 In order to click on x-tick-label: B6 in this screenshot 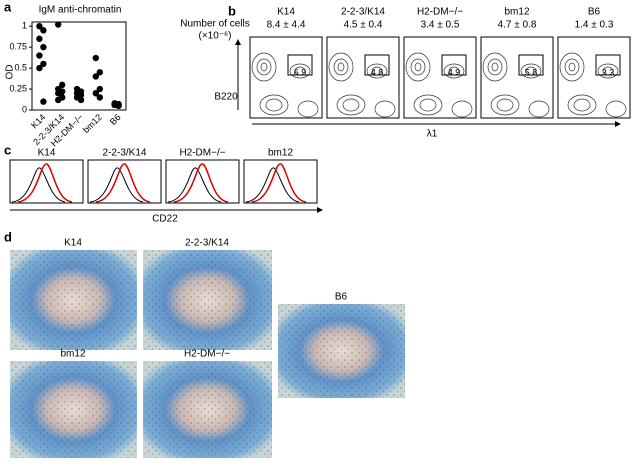, I will do `click(115, 119)`.